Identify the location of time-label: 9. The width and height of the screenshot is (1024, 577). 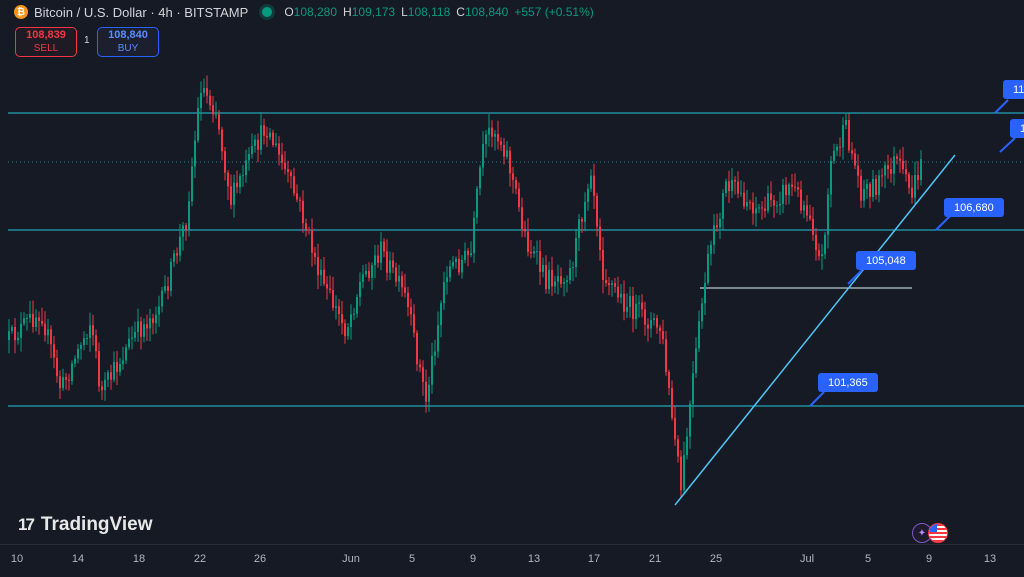
(473, 559).